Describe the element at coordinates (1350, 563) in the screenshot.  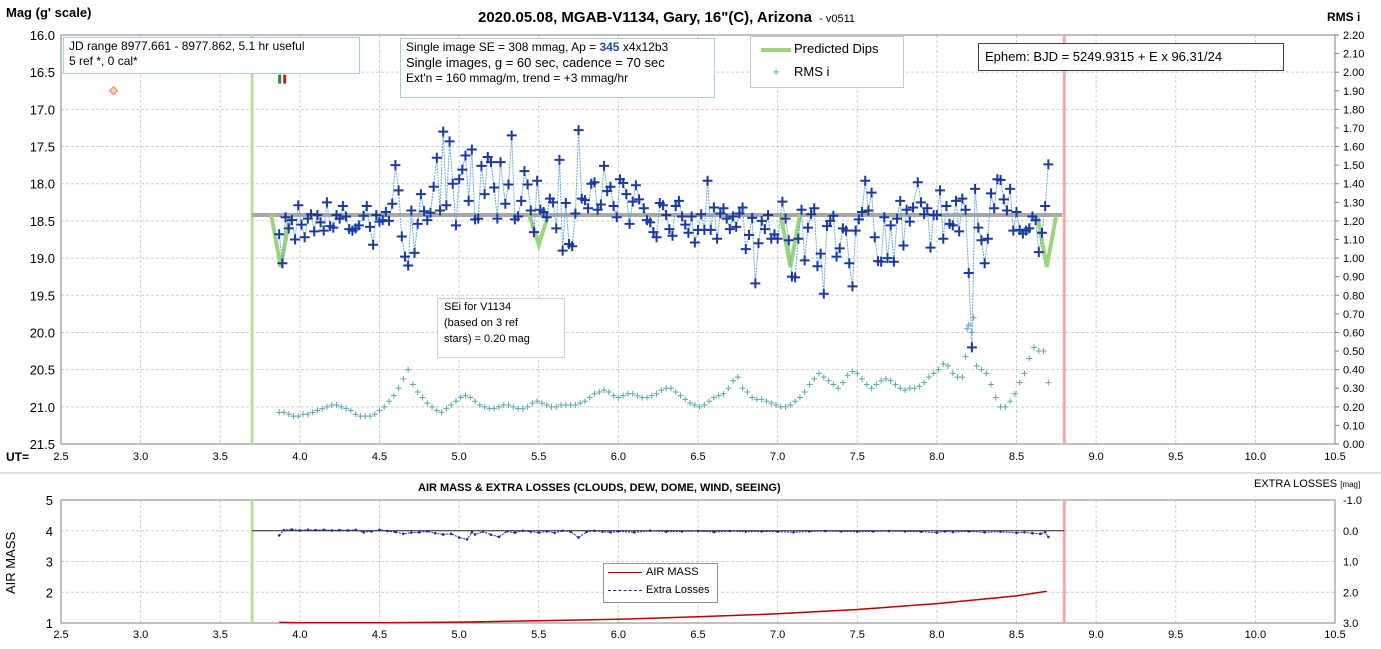
I see `extra-losses-tick-label: 1.0` at that location.